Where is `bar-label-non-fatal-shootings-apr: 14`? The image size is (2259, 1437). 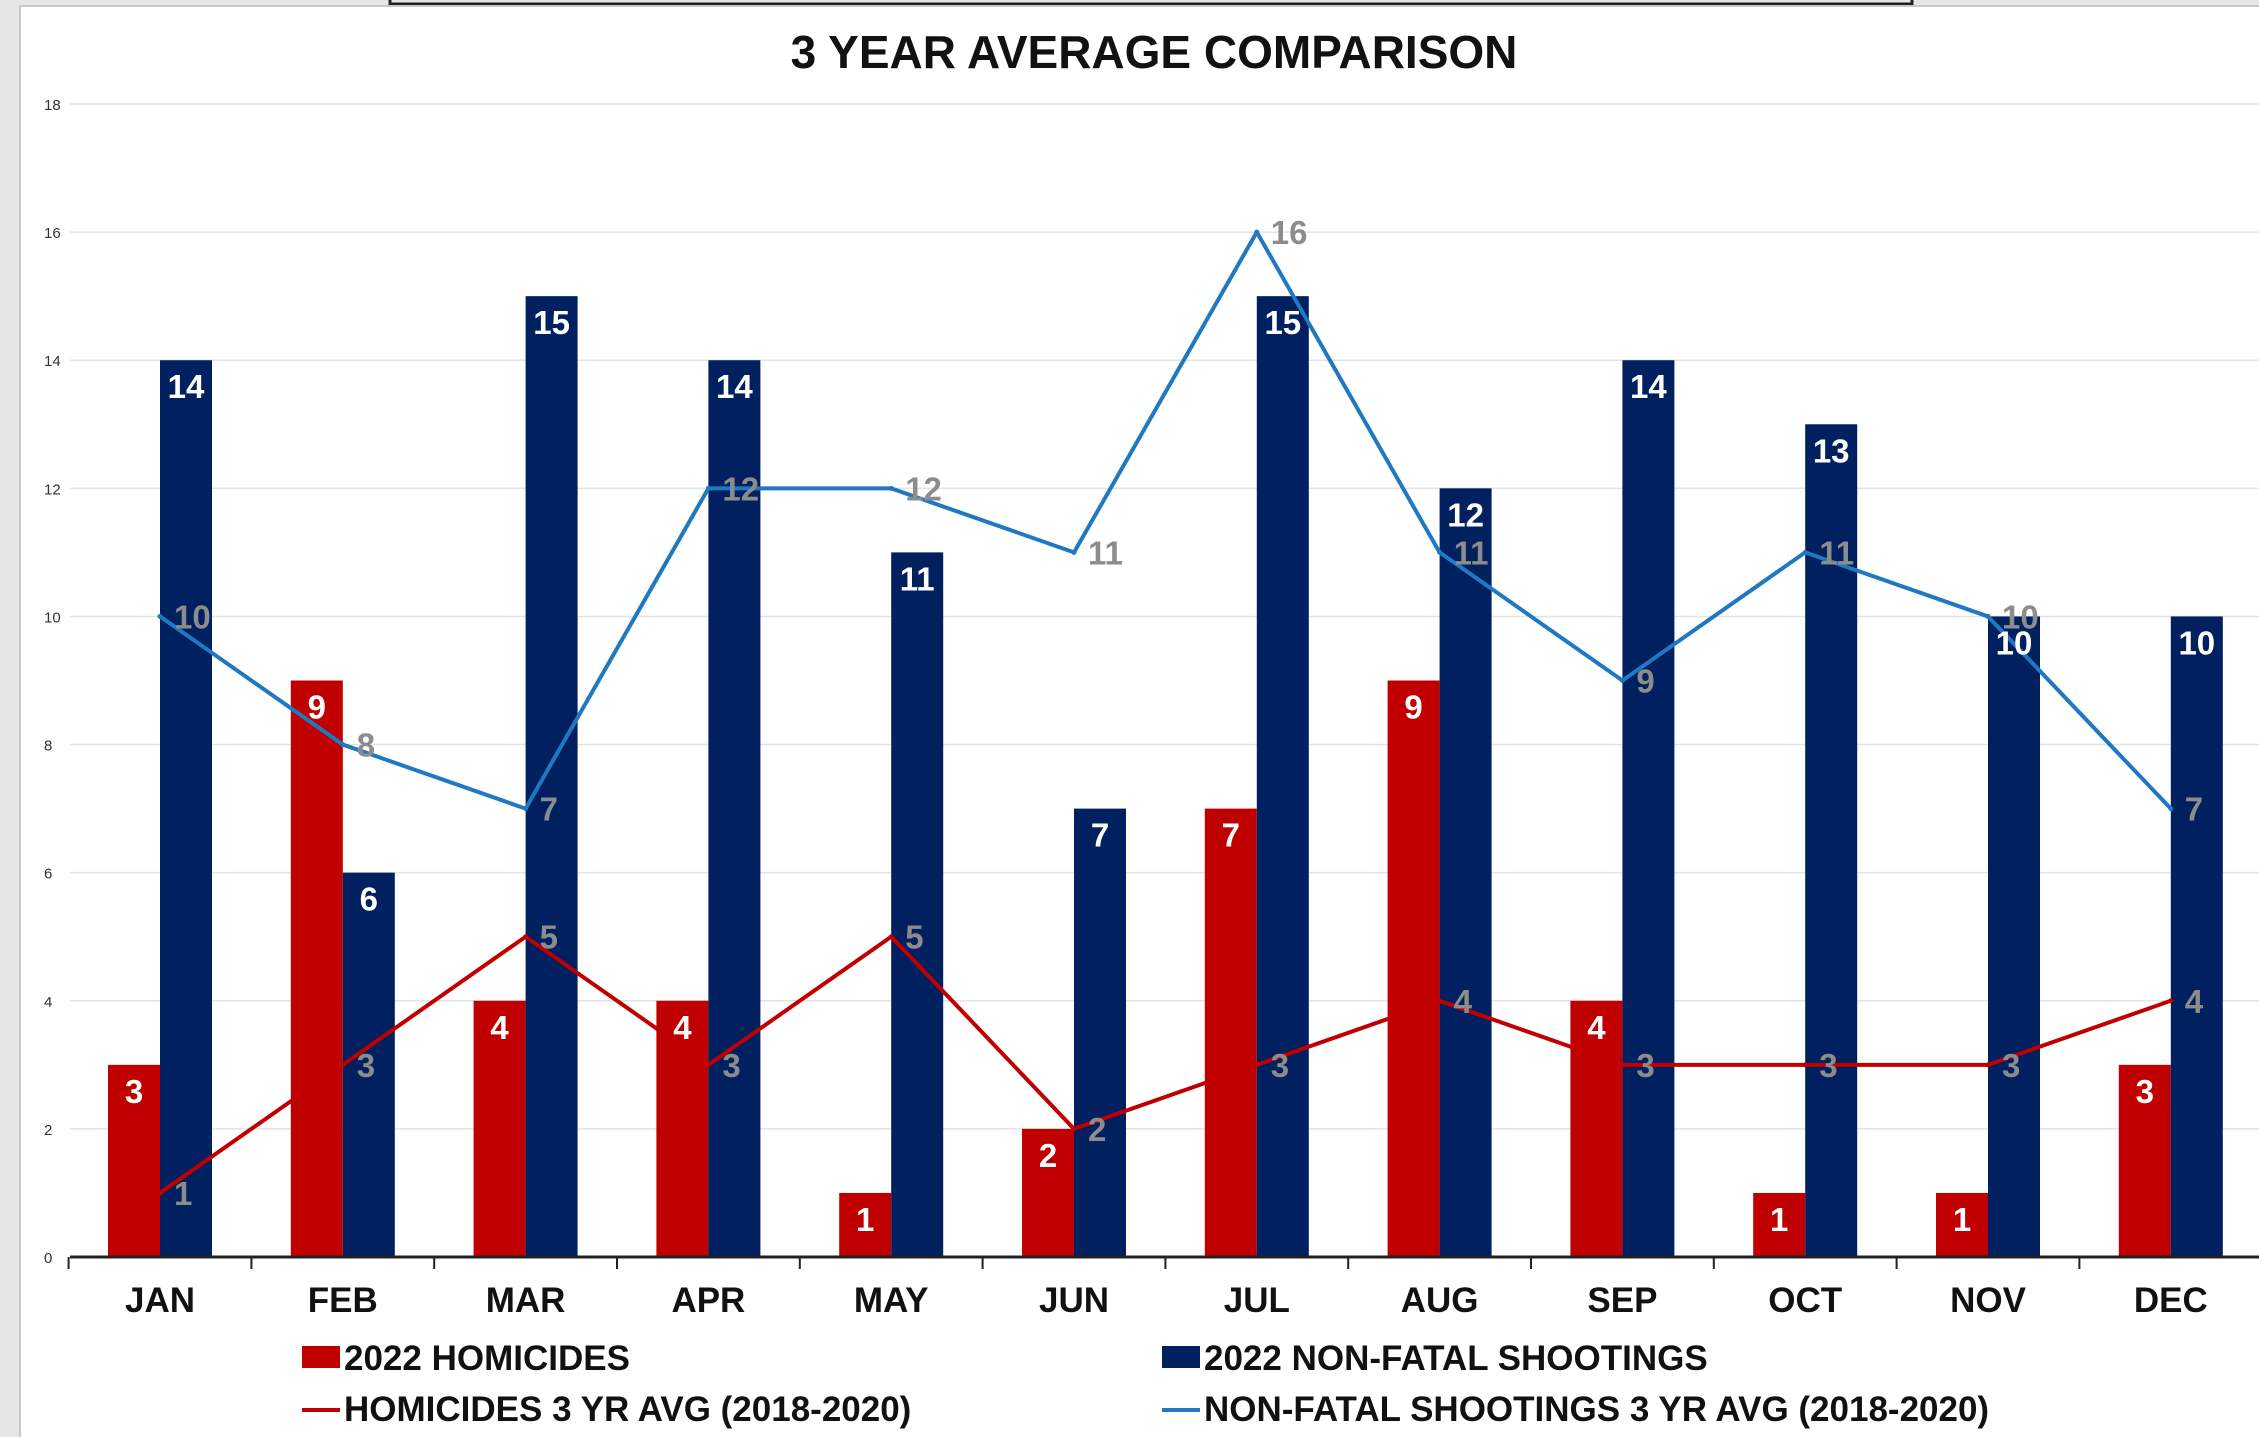
bar-label-non-fatal-shootings-apr: 14 is located at coordinates (734, 386).